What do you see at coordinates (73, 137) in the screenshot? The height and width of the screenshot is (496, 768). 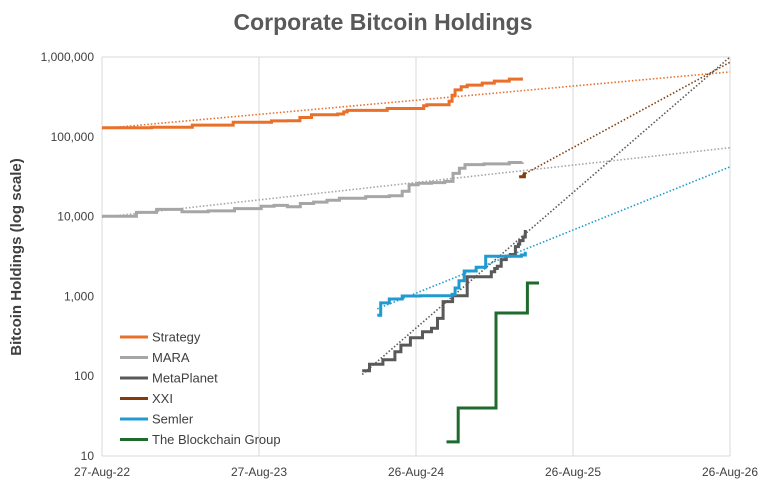 I see `y-tick-label: 100,000` at bounding box center [73, 137].